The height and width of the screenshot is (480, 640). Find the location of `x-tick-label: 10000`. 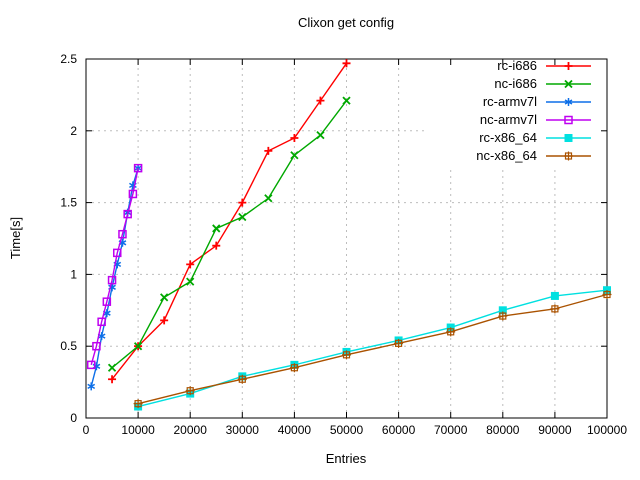

x-tick-label: 10000 is located at coordinates (138, 430).